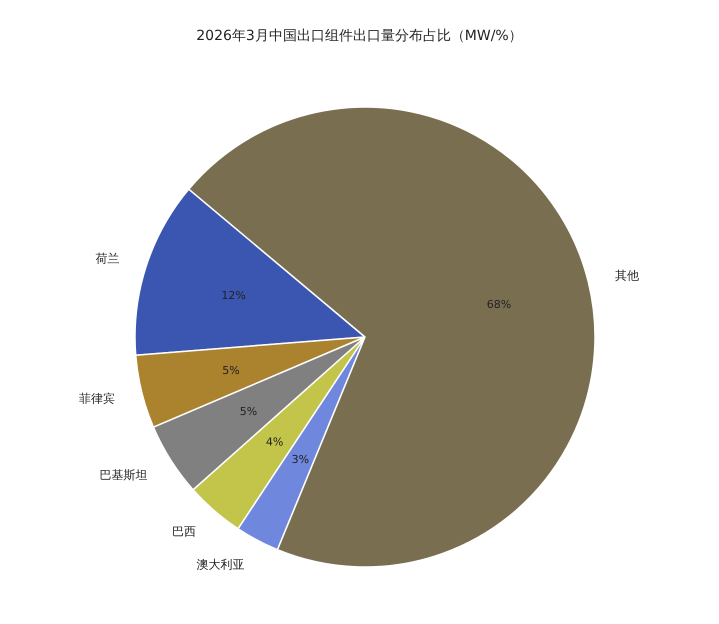 The width and height of the screenshot is (719, 624). I want to click on slice-label: 巴西, so click(184, 531).